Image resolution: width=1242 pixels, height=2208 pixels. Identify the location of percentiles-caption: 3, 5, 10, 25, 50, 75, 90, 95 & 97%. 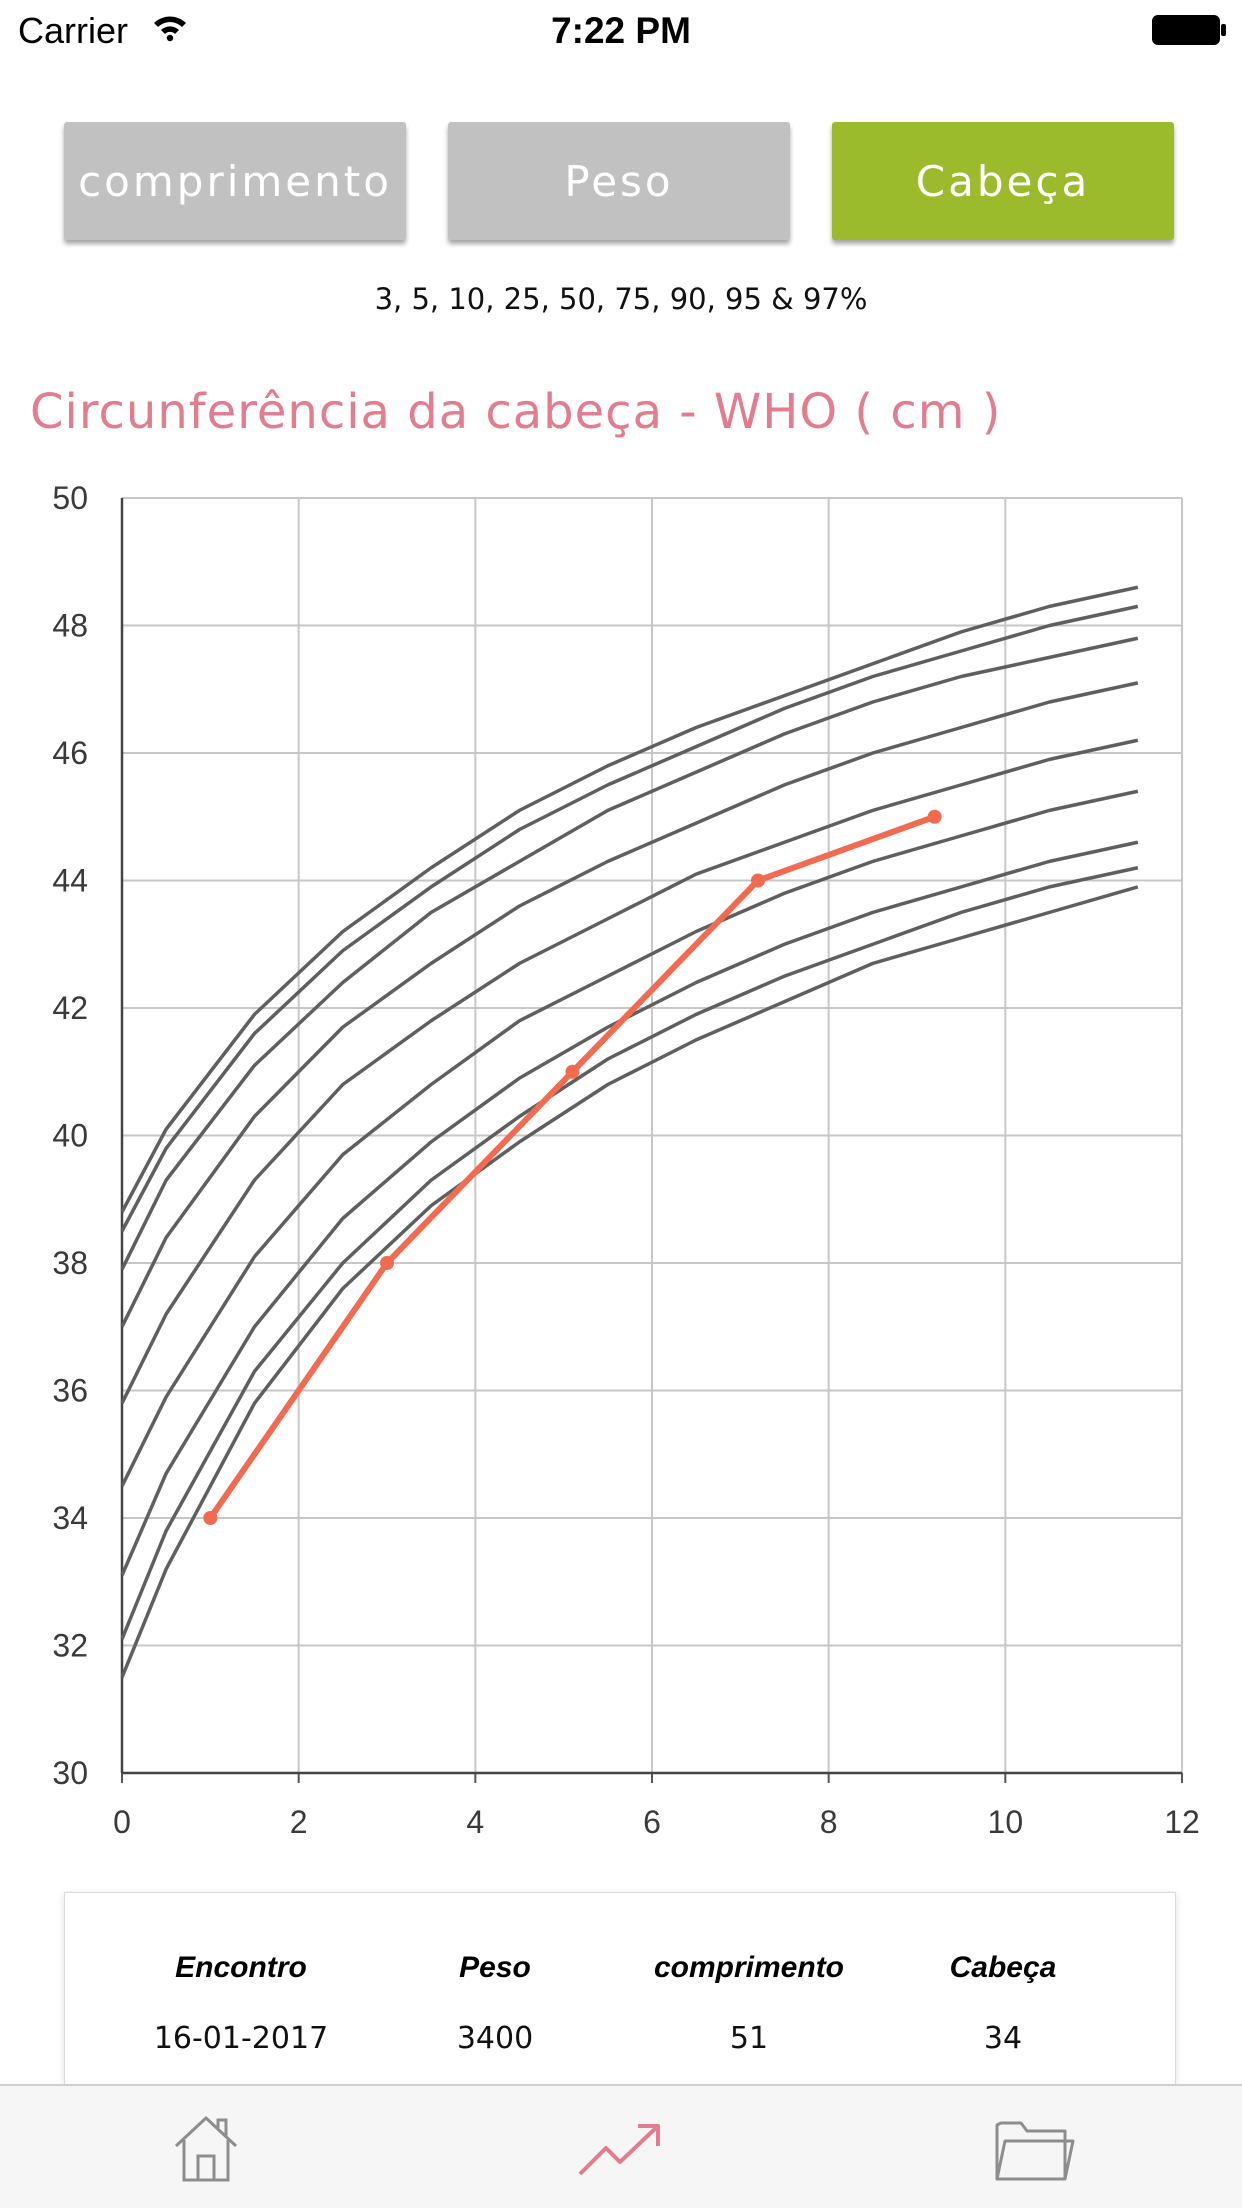
(621, 299).